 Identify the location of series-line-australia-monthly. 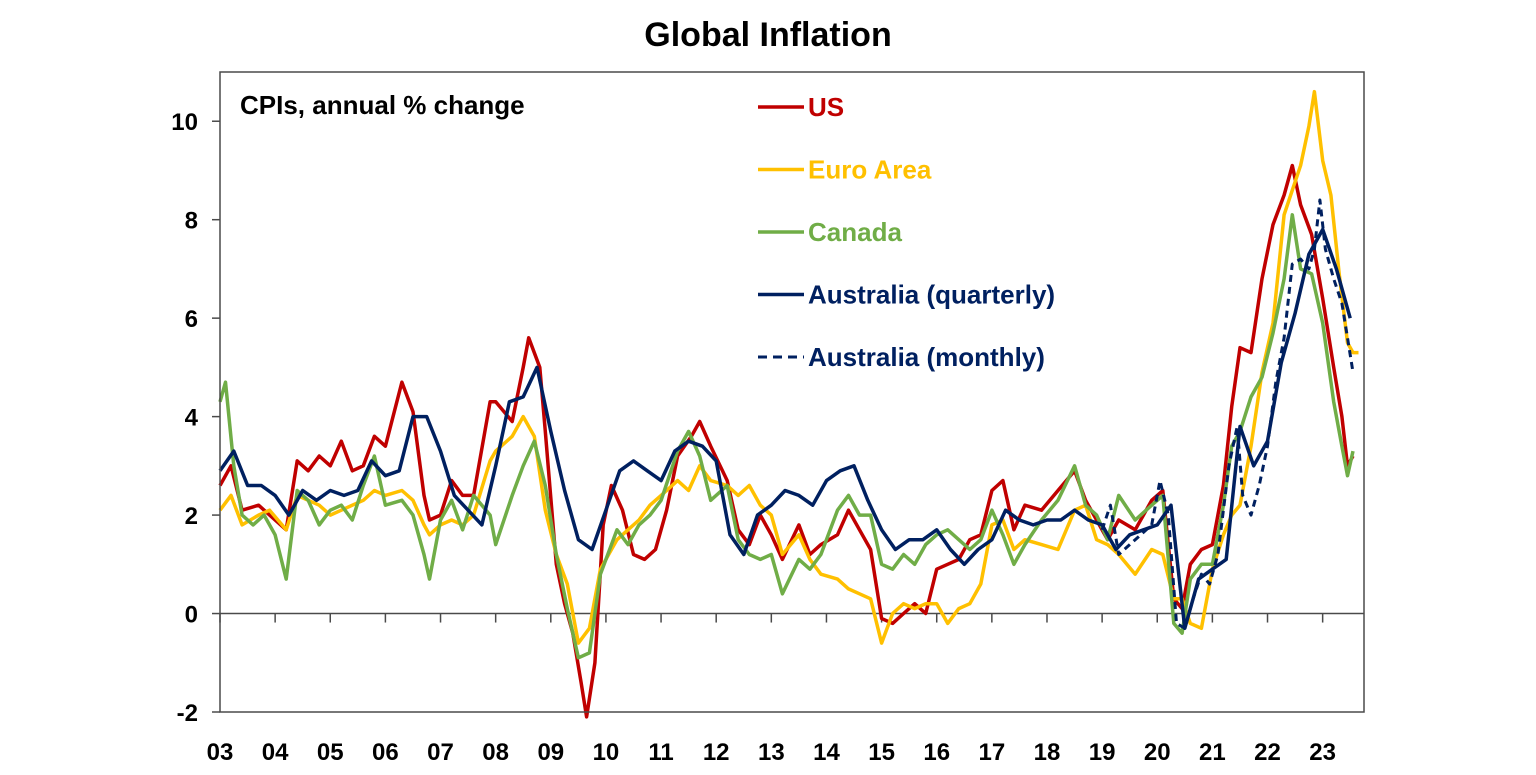
(1227, 414).